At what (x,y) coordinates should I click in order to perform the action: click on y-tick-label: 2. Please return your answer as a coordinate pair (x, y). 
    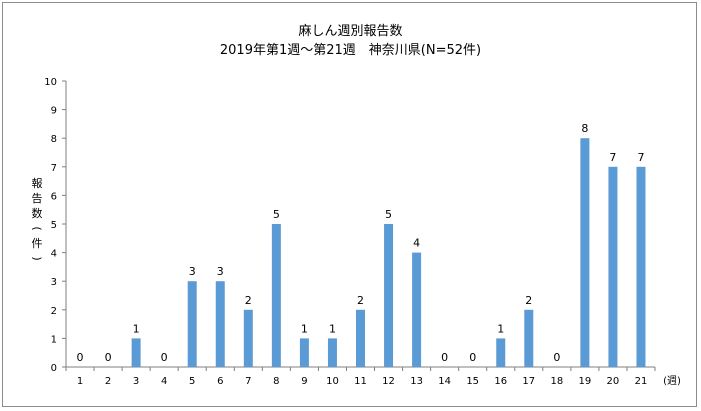
    Looking at the image, I should click on (54, 311).